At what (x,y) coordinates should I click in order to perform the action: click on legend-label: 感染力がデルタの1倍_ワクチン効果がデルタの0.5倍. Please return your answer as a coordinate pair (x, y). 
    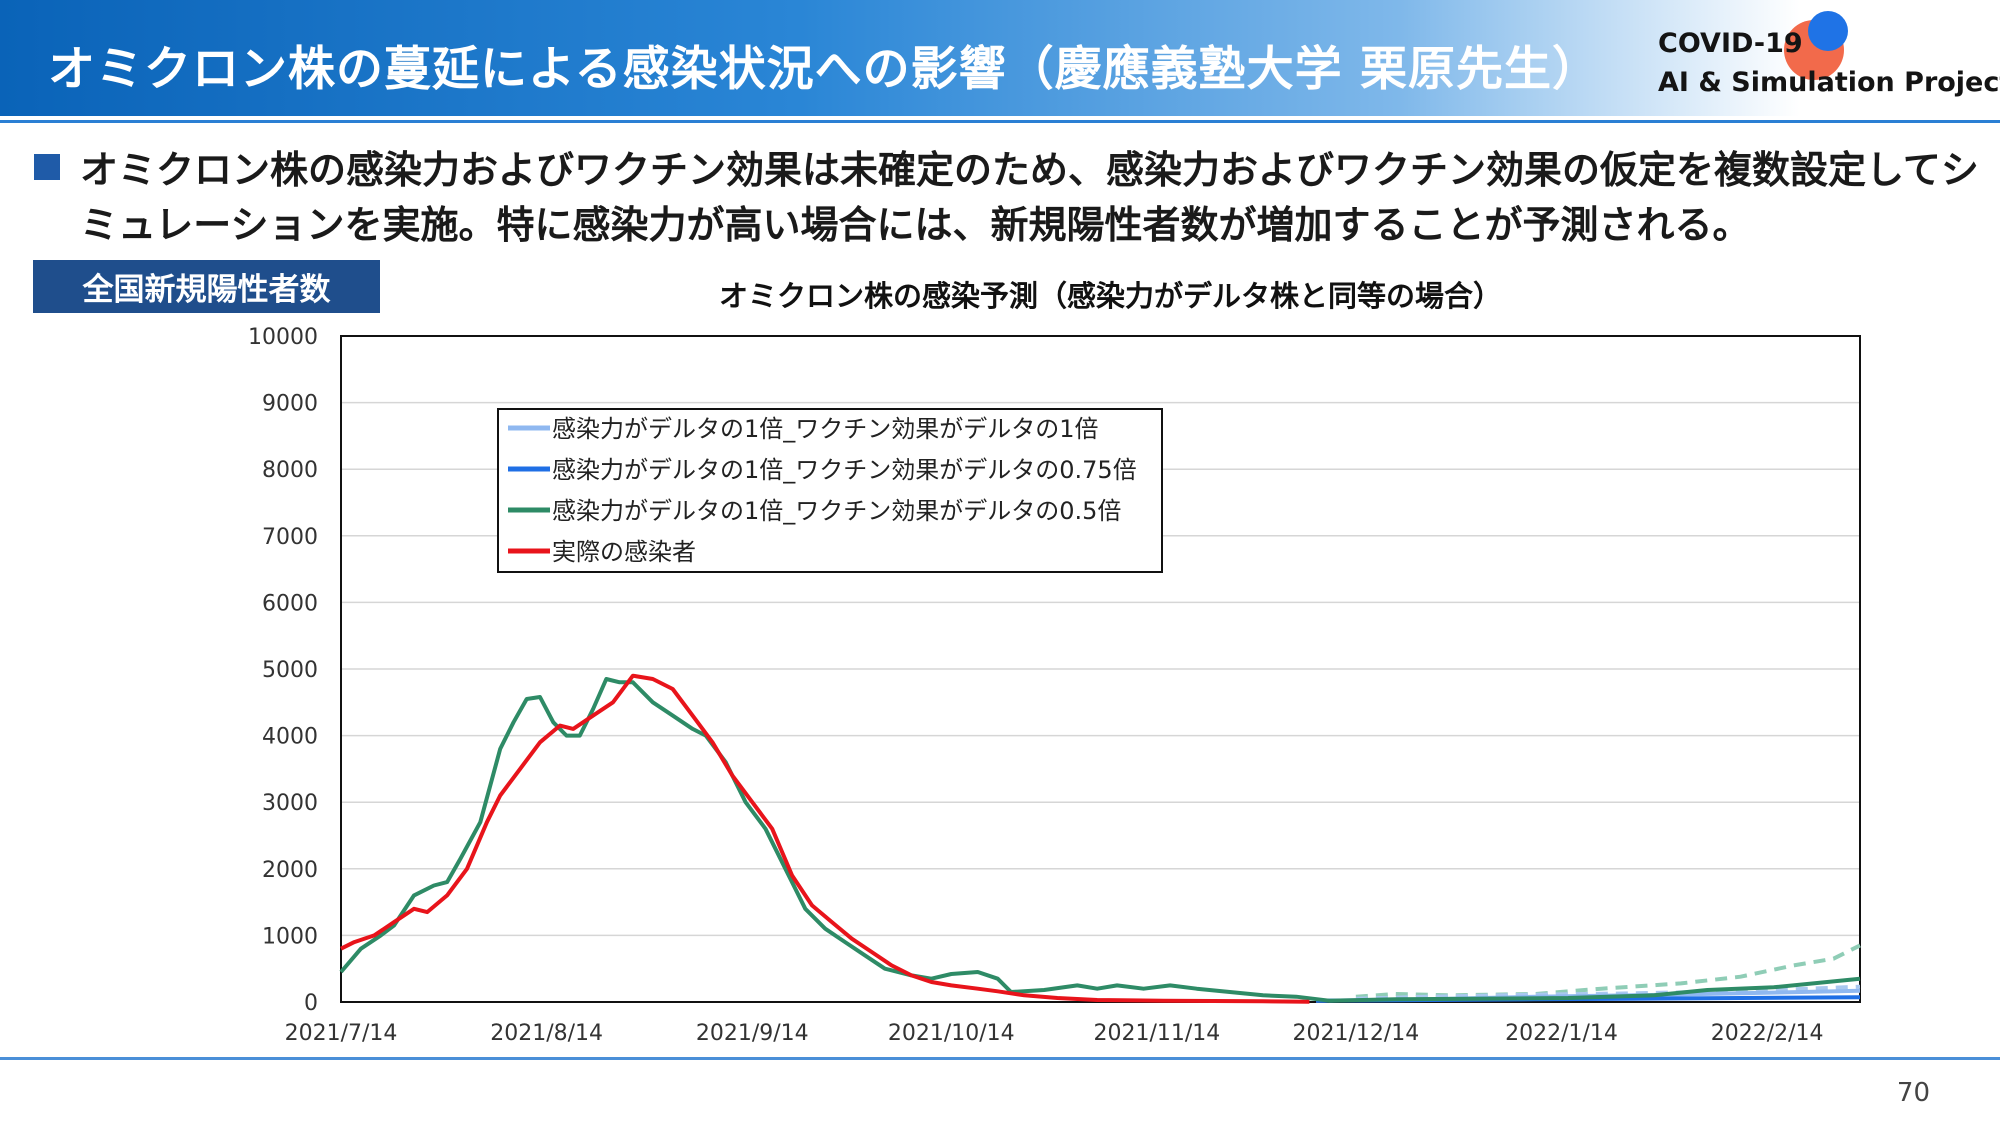
    Looking at the image, I should click on (836, 511).